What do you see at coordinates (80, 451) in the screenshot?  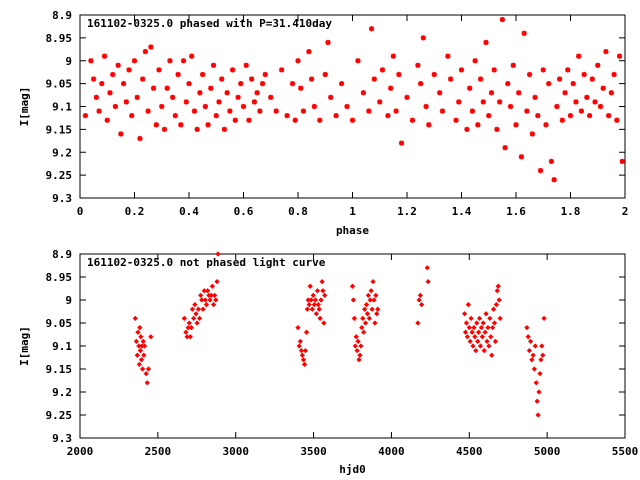 I see `x-tick-label: 2000` at bounding box center [80, 451].